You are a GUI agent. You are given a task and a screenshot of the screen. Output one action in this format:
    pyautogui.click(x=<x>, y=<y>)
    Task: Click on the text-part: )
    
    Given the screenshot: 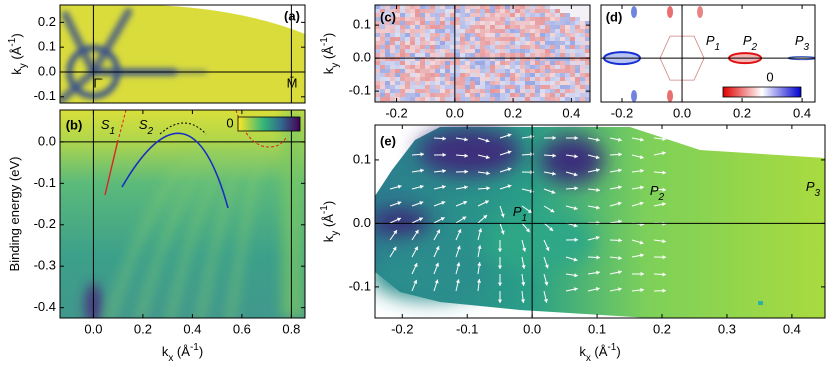 What is the action you would take?
    pyautogui.click(x=16, y=35)
    